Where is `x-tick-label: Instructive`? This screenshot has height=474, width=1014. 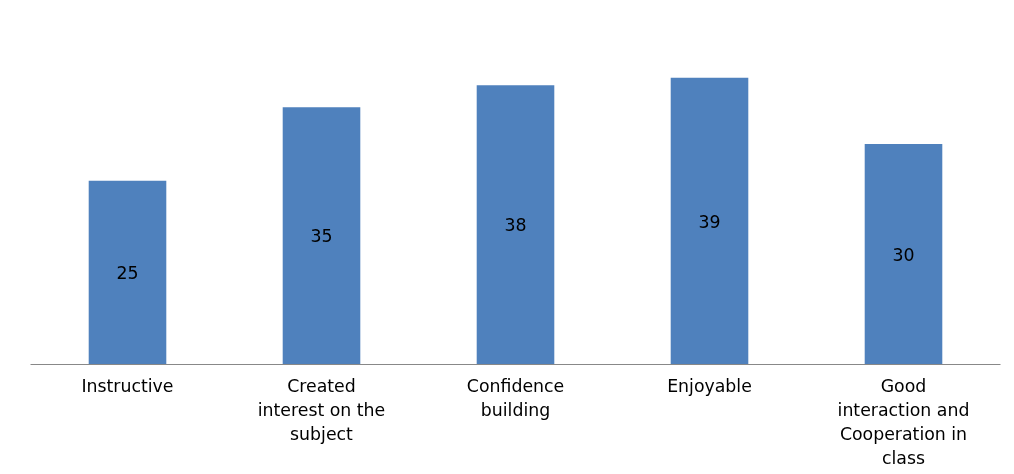 x-tick-label: Instructive is located at coordinates (127, 385).